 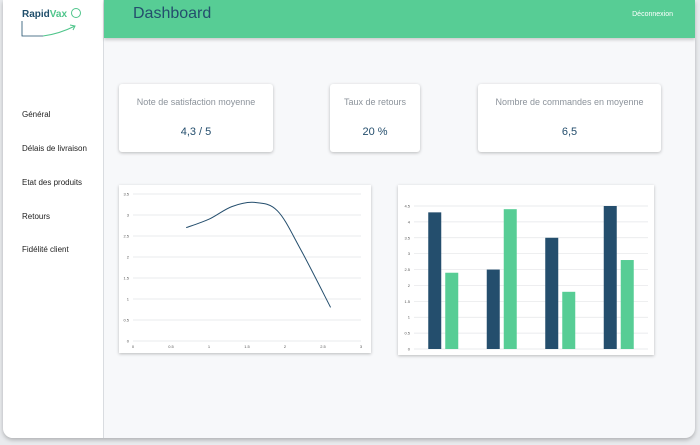 I want to click on logo-text: RapidVax, so click(x=45, y=14).